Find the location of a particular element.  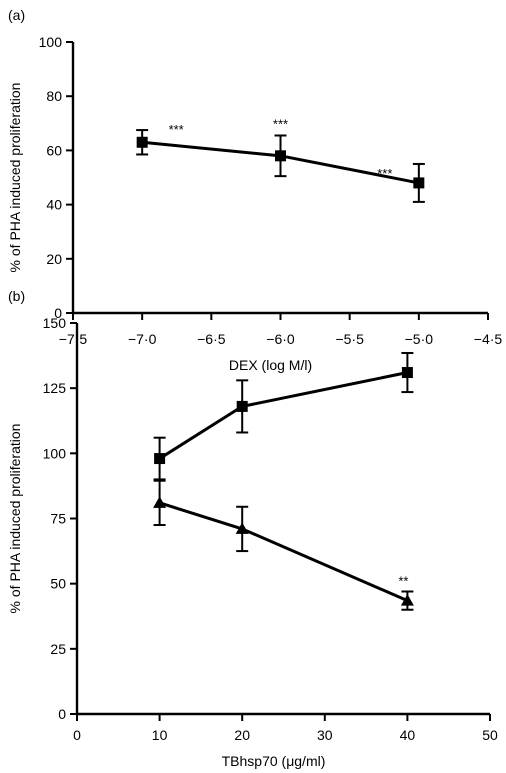

significance-label: ** is located at coordinates (403, 580).